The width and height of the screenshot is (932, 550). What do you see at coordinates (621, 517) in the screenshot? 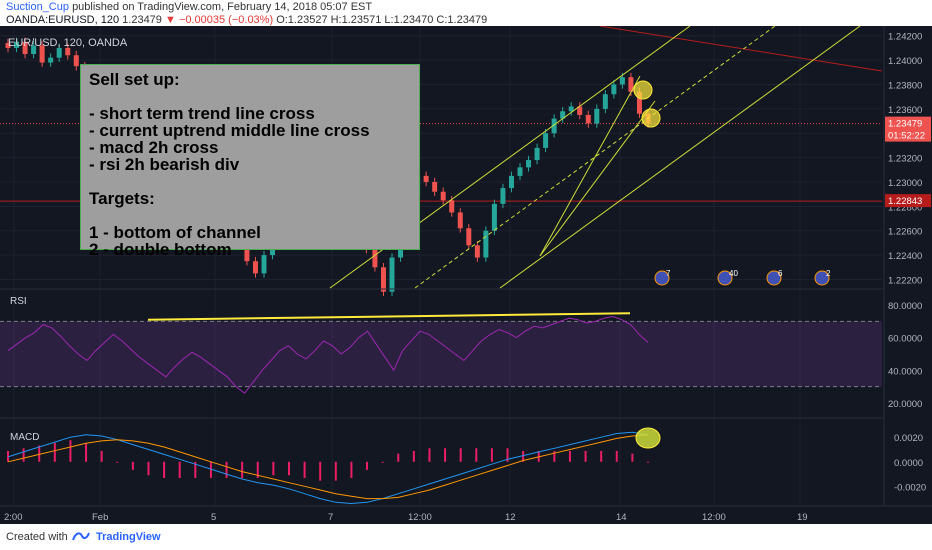
I see `time-tick: 14` at bounding box center [621, 517].